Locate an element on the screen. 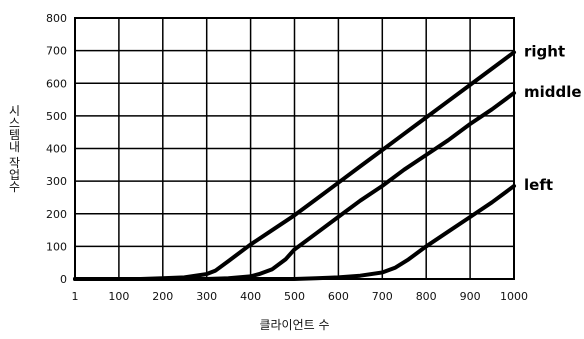  y-tick-label: 300 is located at coordinates (56, 181).